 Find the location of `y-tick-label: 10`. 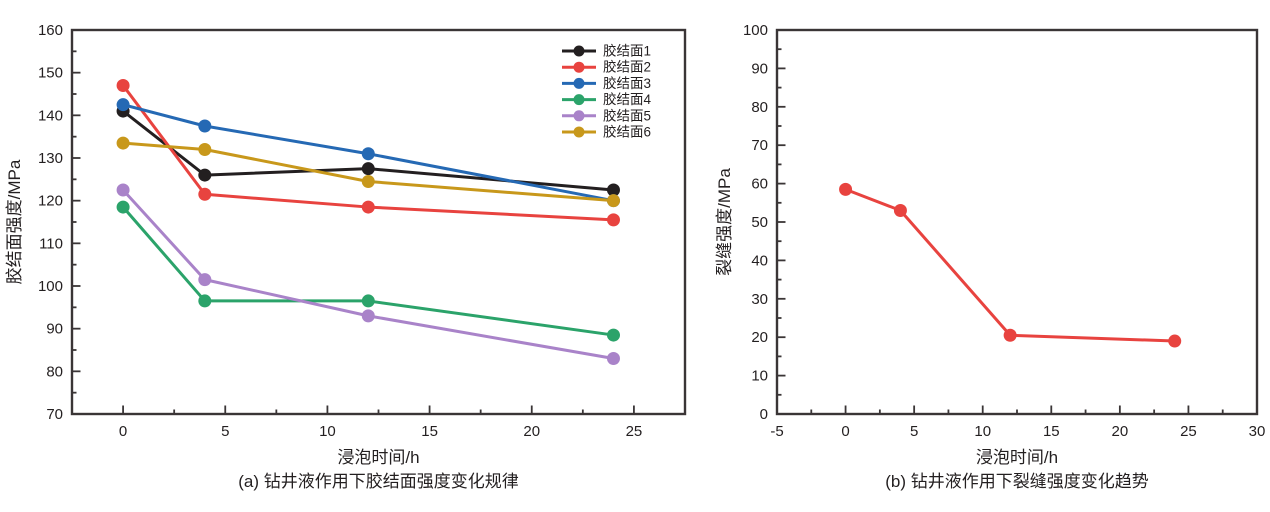

y-tick-label: 10 is located at coordinates (759, 376).